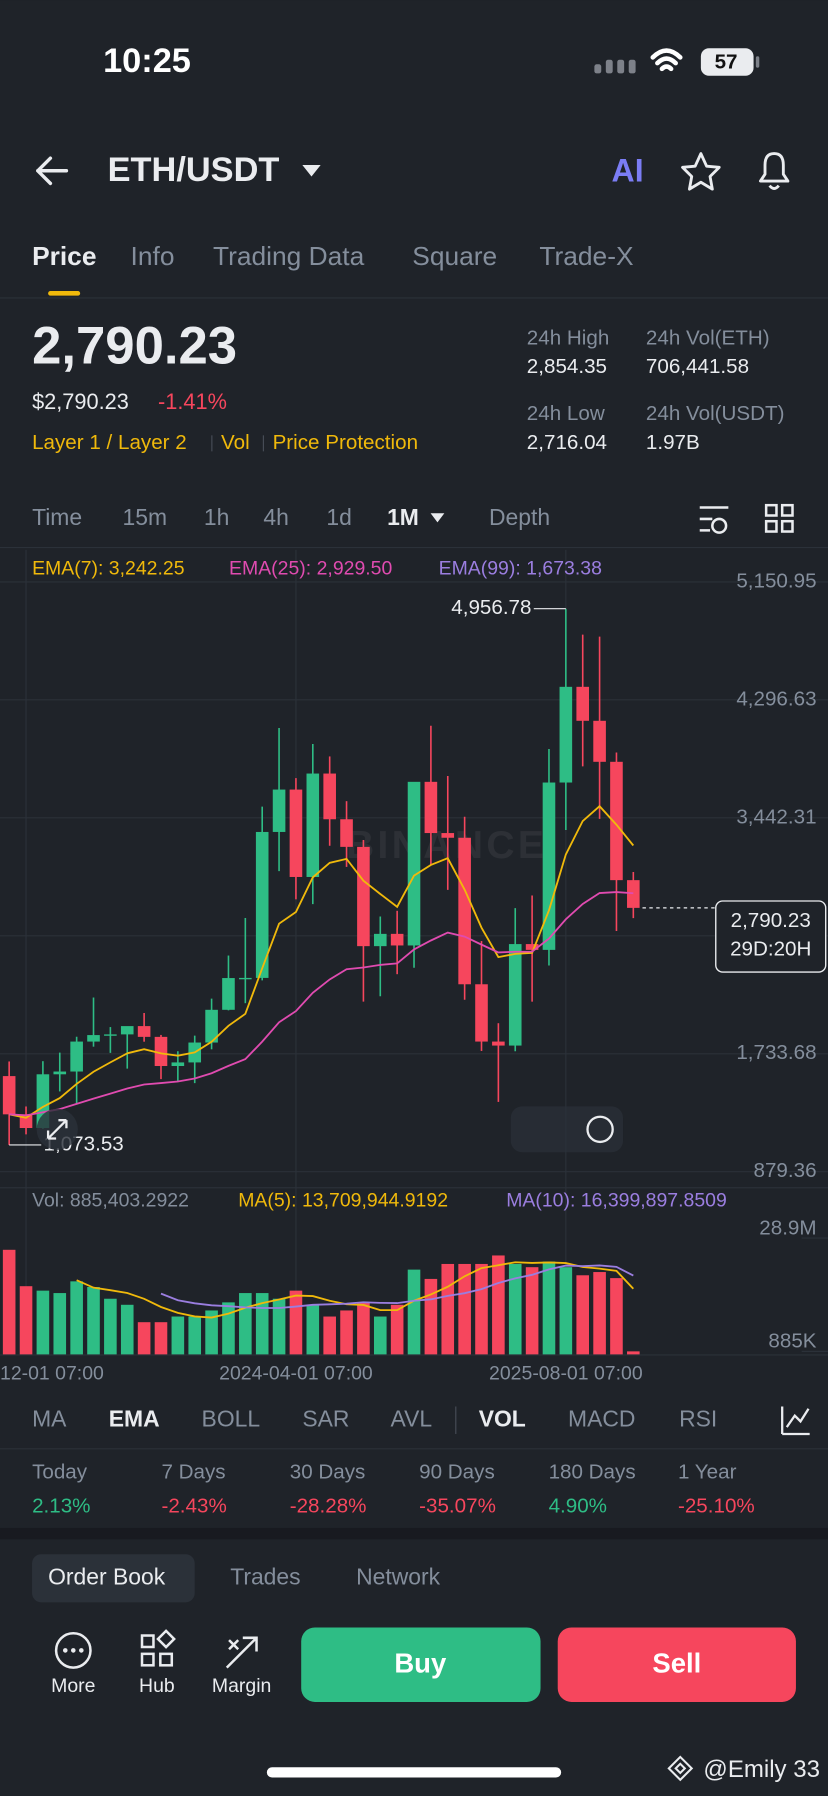  What do you see at coordinates (57, 517) in the screenshot?
I see `interval: Time` at bounding box center [57, 517].